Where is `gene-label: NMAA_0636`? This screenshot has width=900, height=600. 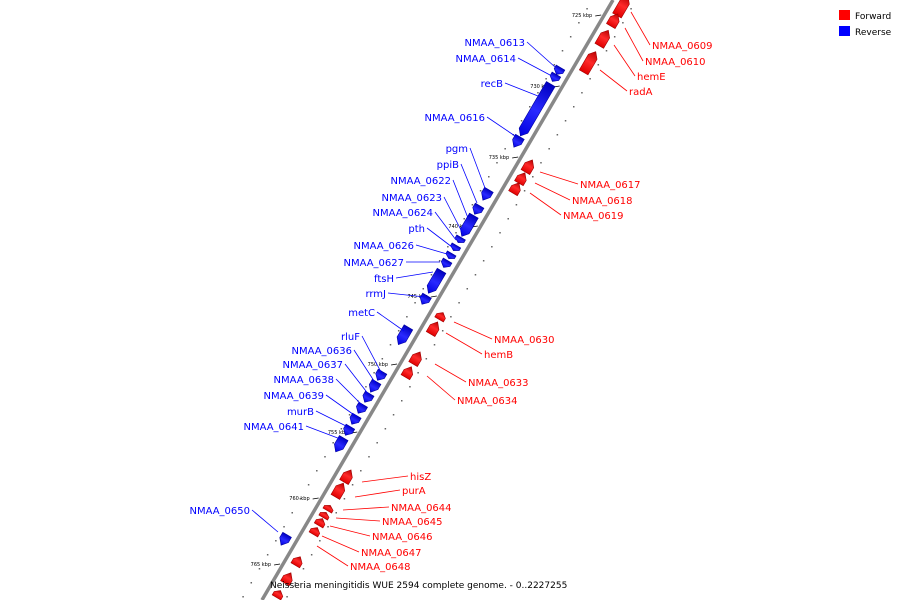 gene-label: NMAA_0636 is located at coordinates (321, 351).